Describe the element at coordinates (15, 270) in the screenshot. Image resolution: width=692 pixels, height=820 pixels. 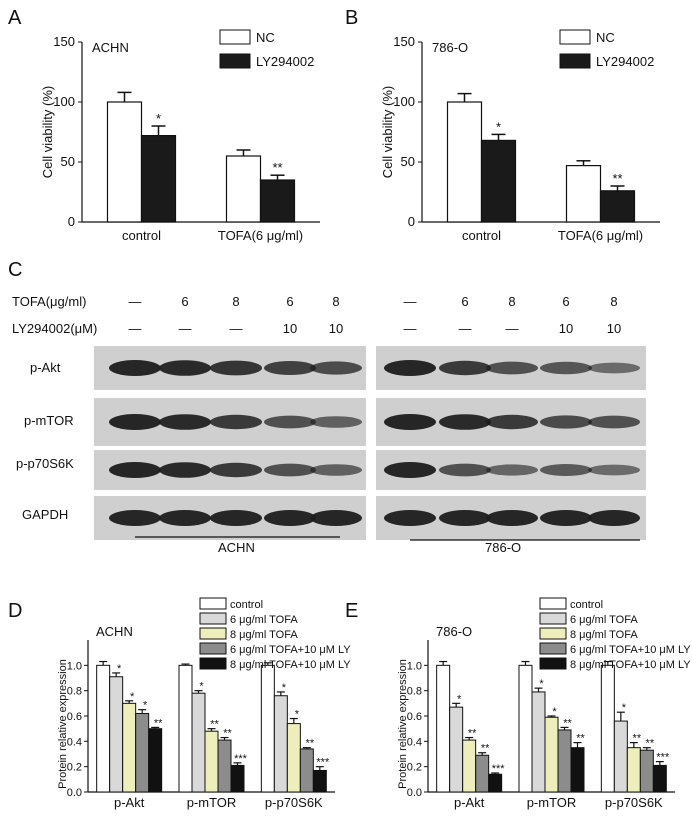
I see `panel-label-c: C` at that location.